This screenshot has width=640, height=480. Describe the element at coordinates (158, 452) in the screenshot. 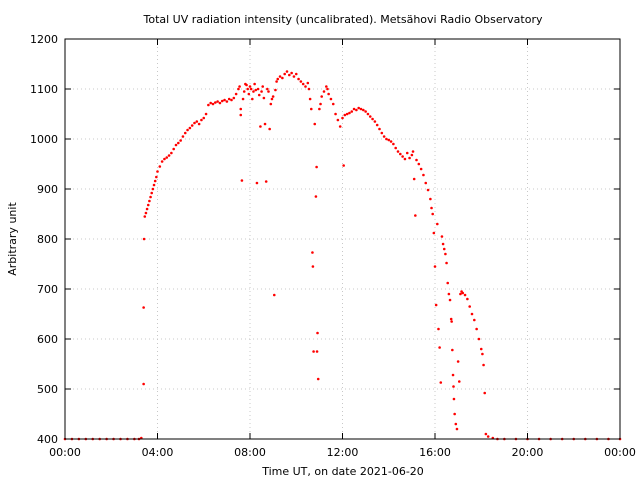

I see `x-tick-label: 04:00` at that location.